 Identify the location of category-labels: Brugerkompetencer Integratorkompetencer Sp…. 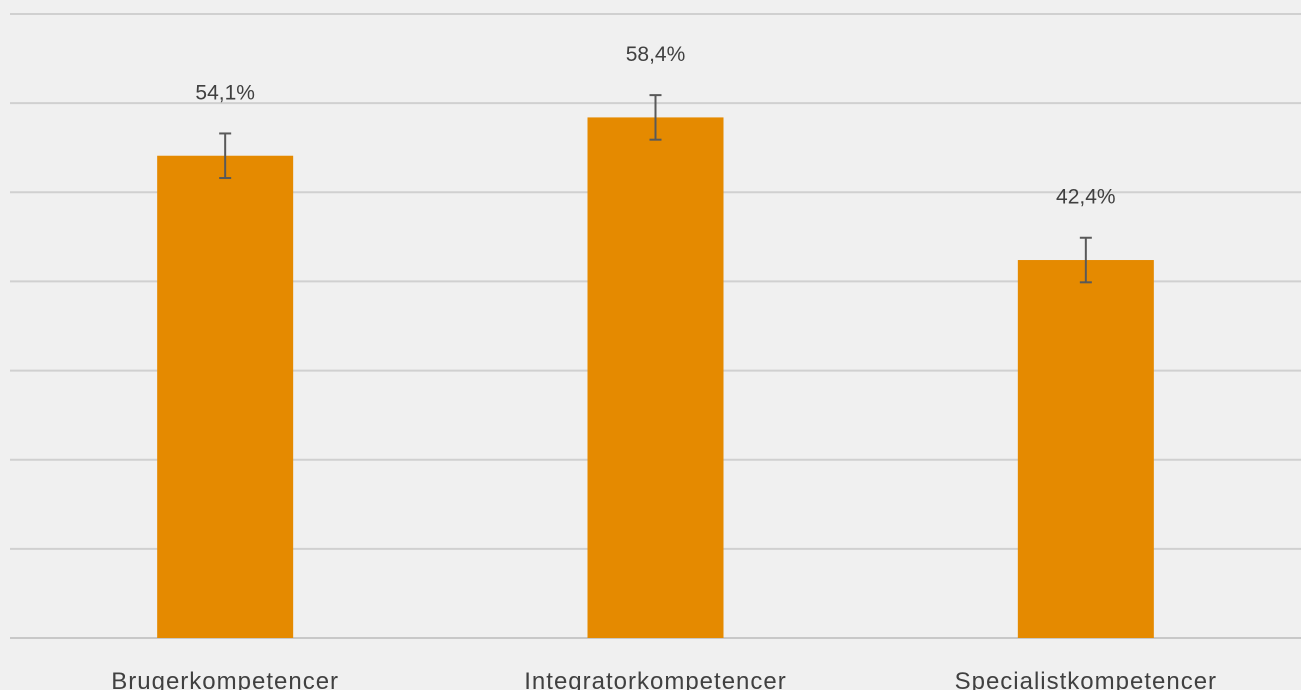
(664, 679).